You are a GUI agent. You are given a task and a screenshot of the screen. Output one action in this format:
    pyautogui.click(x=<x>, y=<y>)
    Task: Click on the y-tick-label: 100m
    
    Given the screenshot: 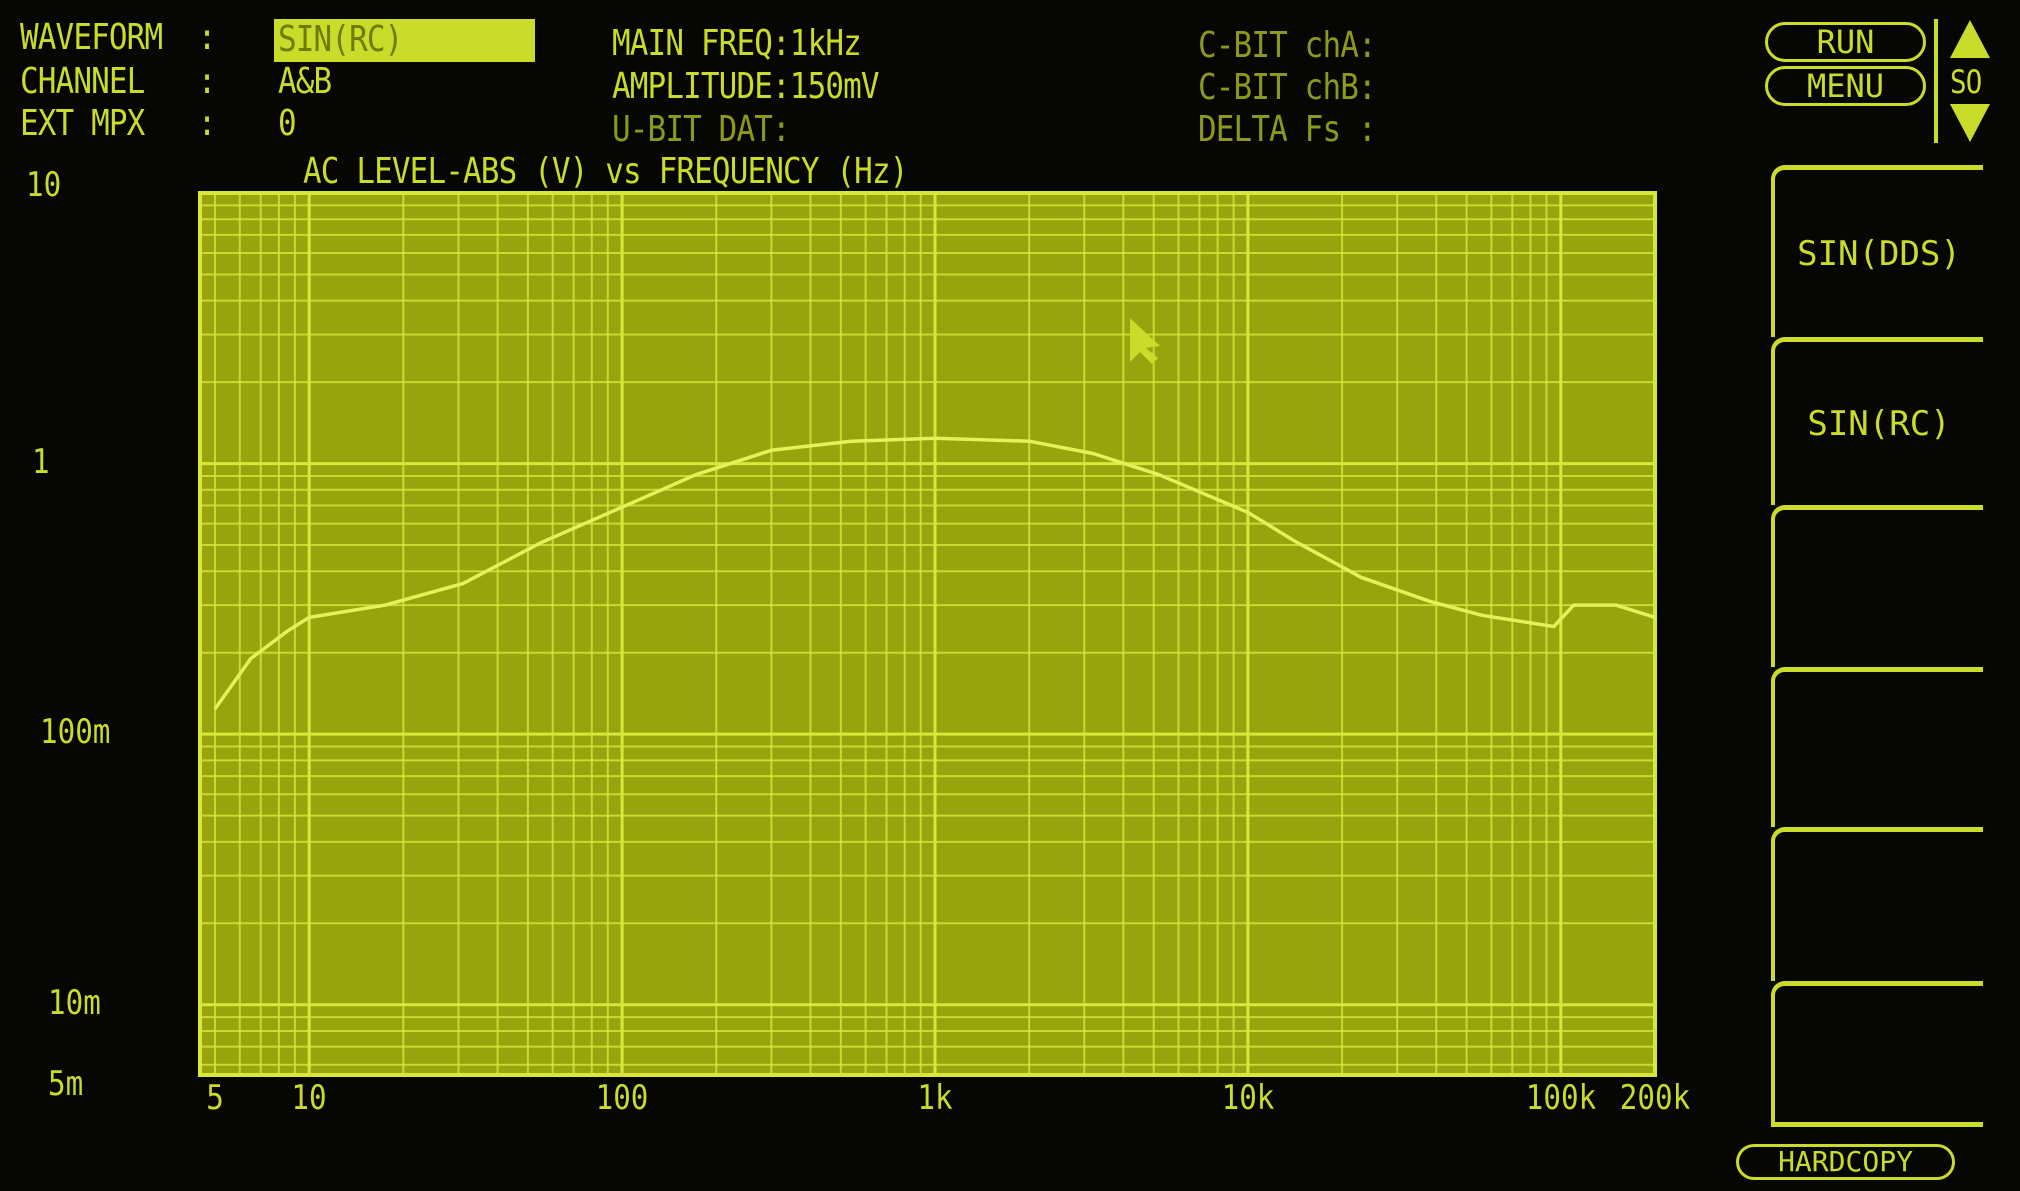 What is the action you would take?
    pyautogui.click(x=75, y=732)
    